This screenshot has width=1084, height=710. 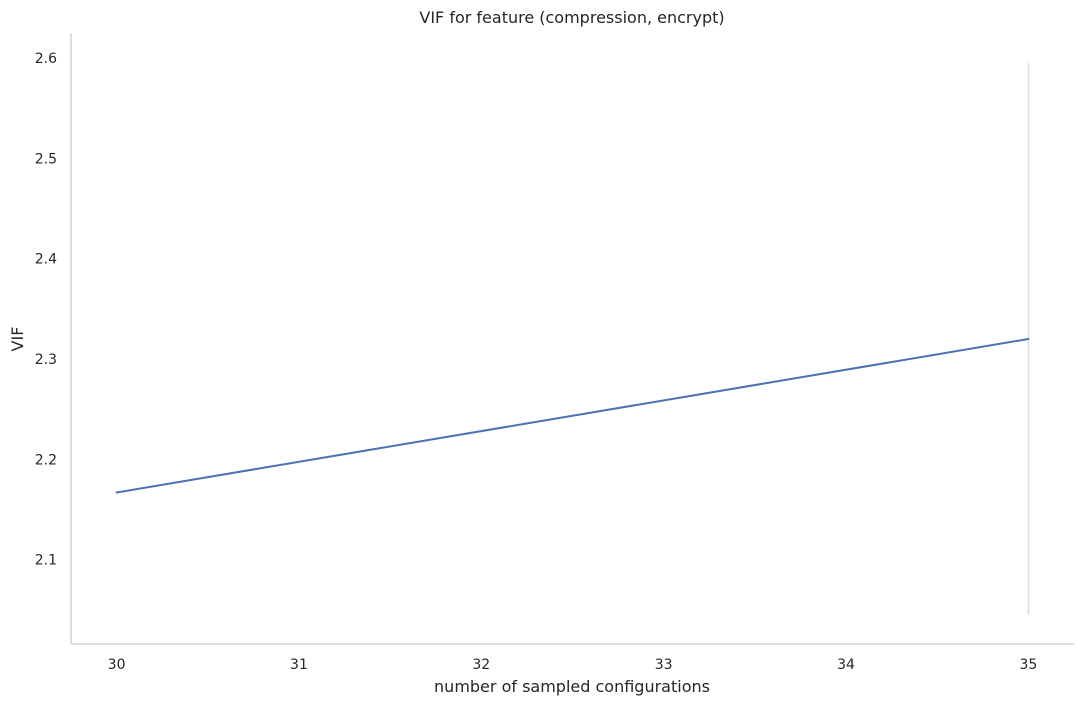 What do you see at coordinates (117, 665) in the screenshot?
I see `x-tick-label: 30` at bounding box center [117, 665].